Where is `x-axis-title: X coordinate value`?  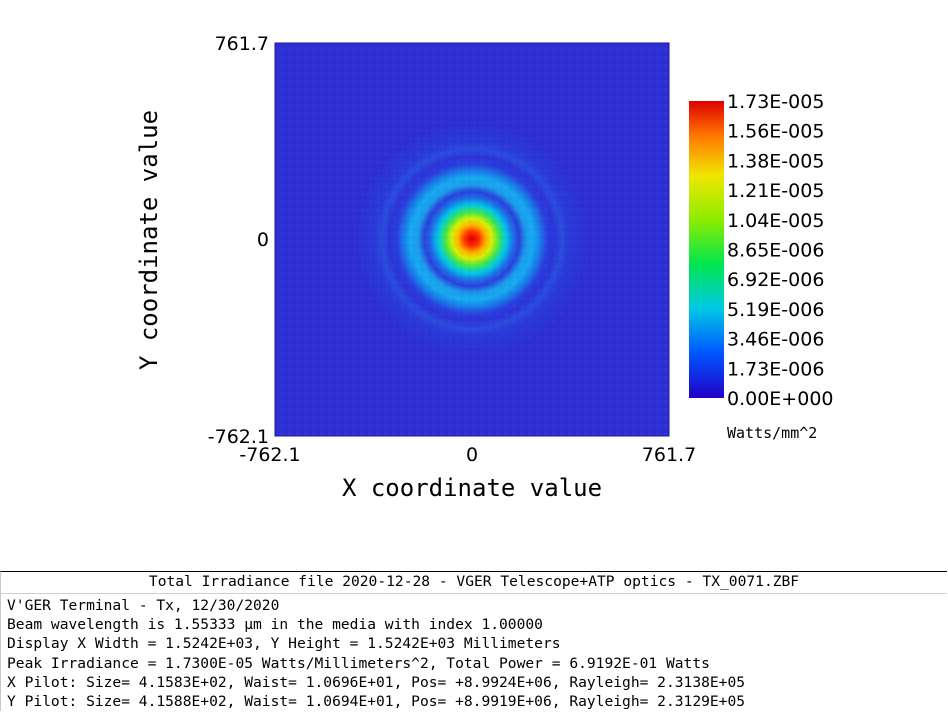 x-axis-title: X coordinate value is located at coordinates (472, 488).